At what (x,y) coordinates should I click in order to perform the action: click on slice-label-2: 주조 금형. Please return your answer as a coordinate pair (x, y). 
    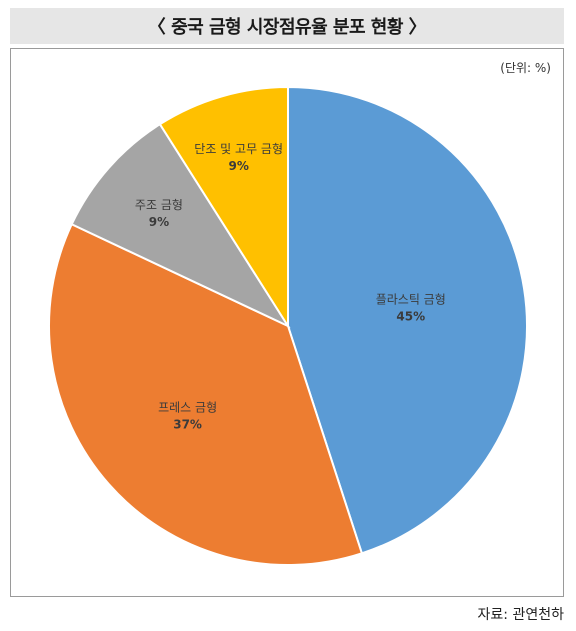
    Looking at the image, I should click on (159, 205).